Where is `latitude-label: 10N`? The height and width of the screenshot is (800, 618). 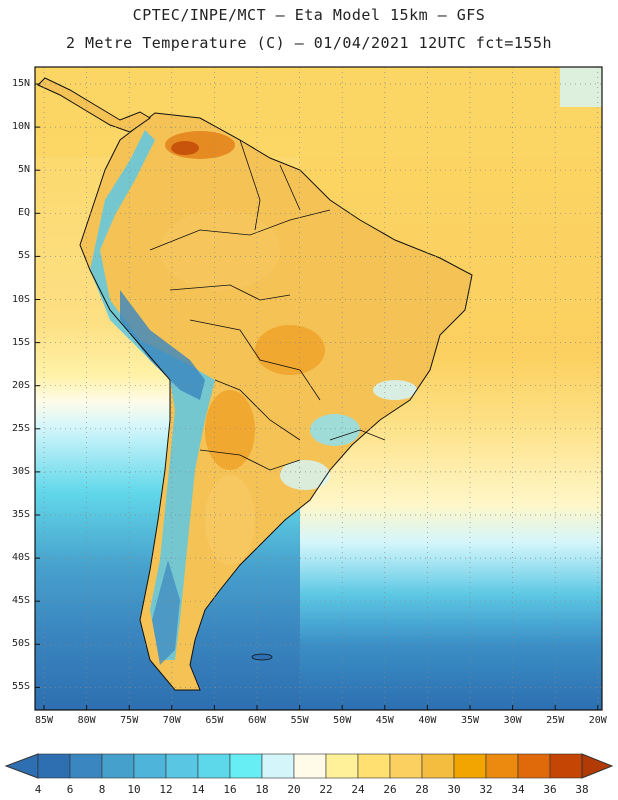 latitude-label: 10N is located at coordinates (20, 127).